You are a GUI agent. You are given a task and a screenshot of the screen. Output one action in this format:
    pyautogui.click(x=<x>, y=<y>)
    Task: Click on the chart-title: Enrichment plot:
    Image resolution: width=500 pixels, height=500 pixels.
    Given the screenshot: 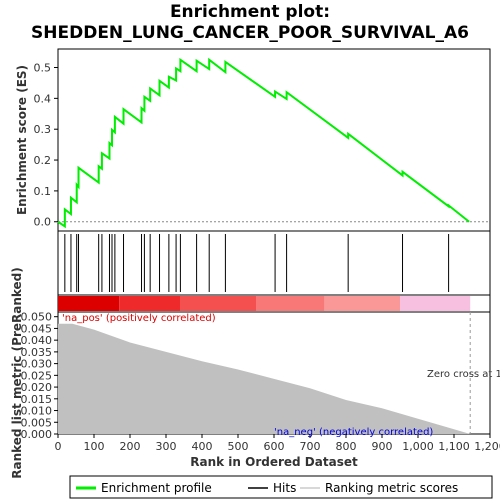 What is the action you would take?
    pyautogui.click(x=250, y=12)
    